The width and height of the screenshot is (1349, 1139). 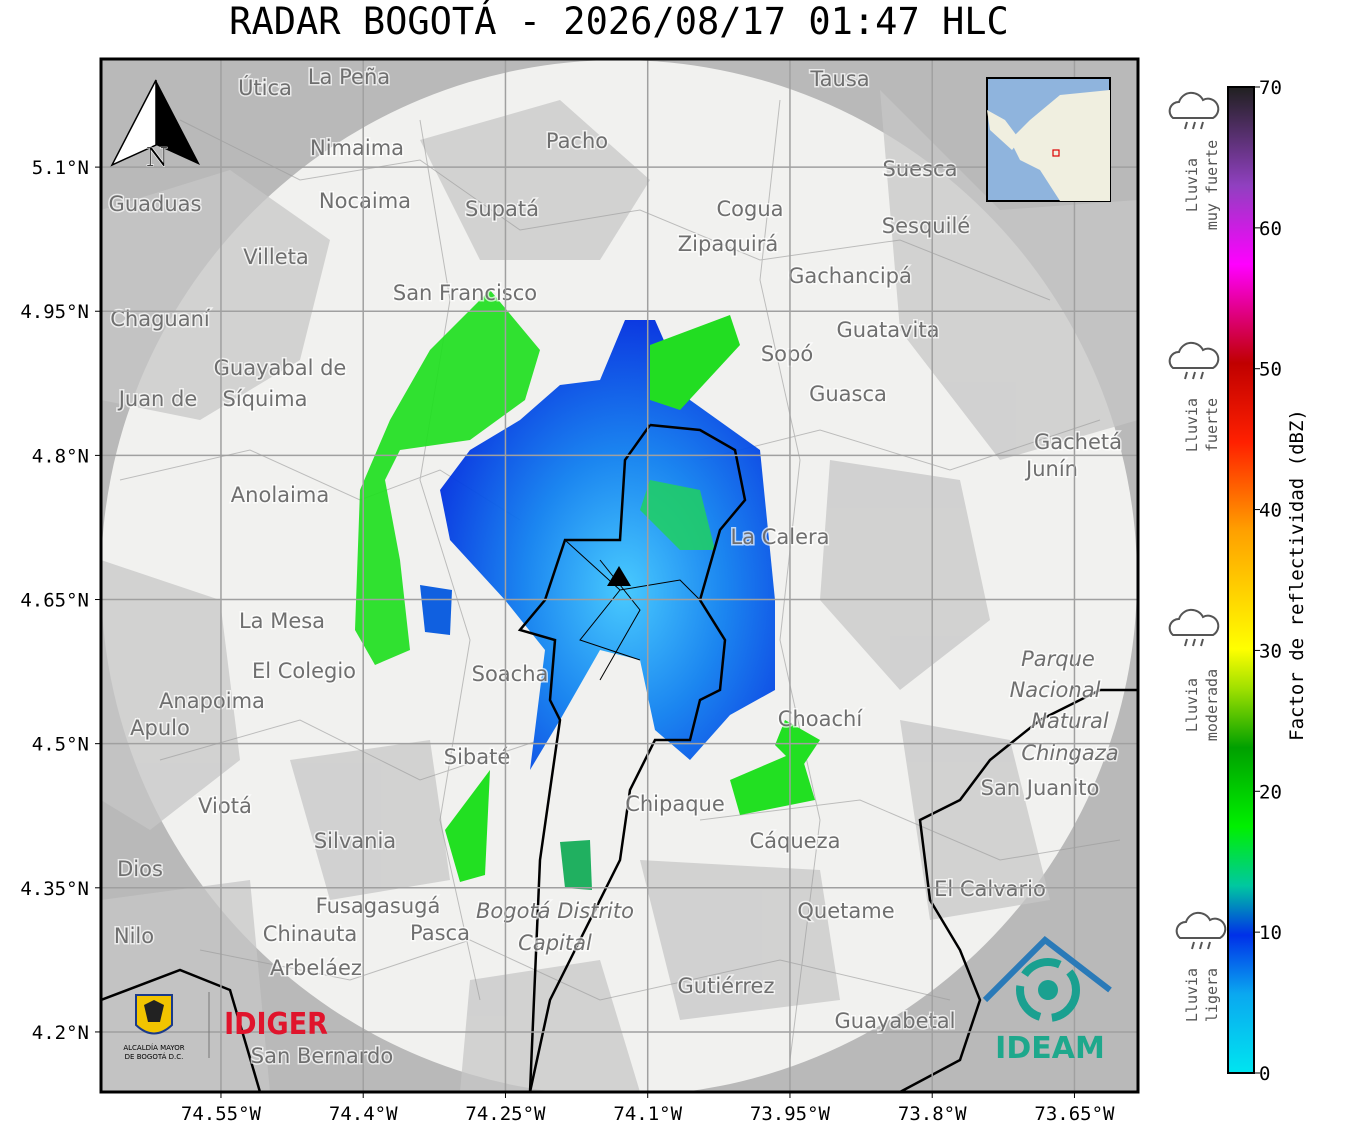 I want to click on compass-label: N, so click(x=157, y=158).